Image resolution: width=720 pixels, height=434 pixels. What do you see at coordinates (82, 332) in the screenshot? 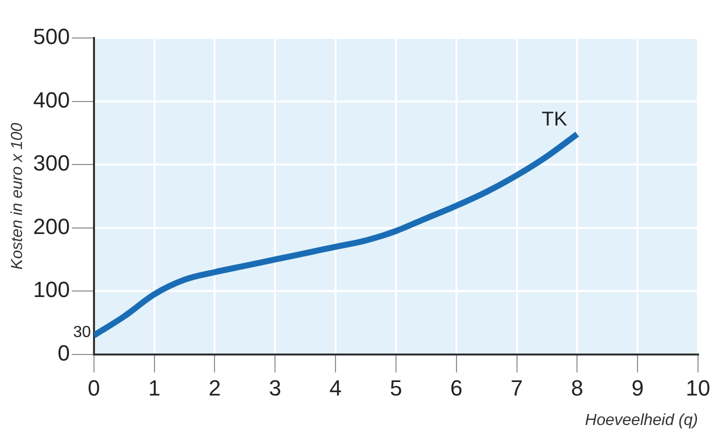
I see `annotation: 30` at bounding box center [82, 332].